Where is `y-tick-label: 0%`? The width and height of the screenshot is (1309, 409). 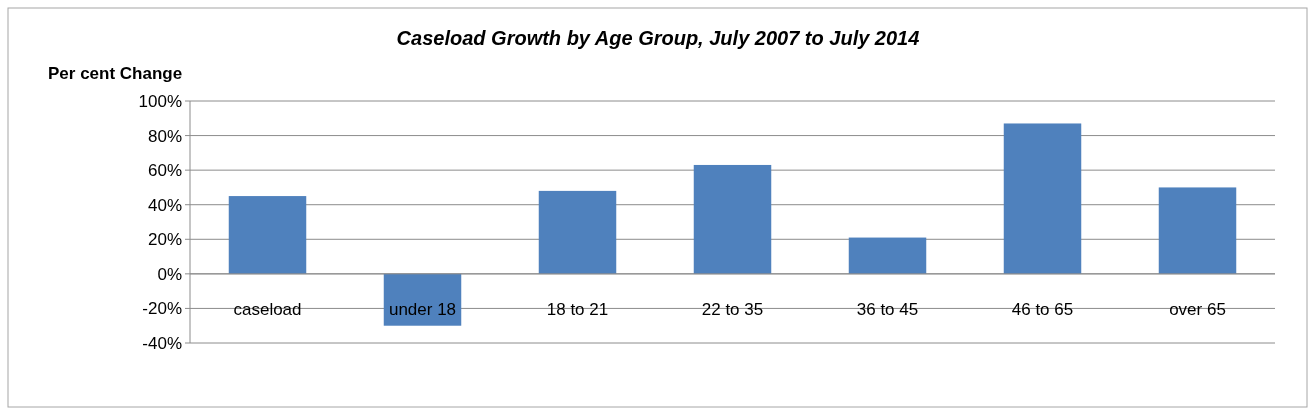 y-tick-label: 0% is located at coordinates (169, 274).